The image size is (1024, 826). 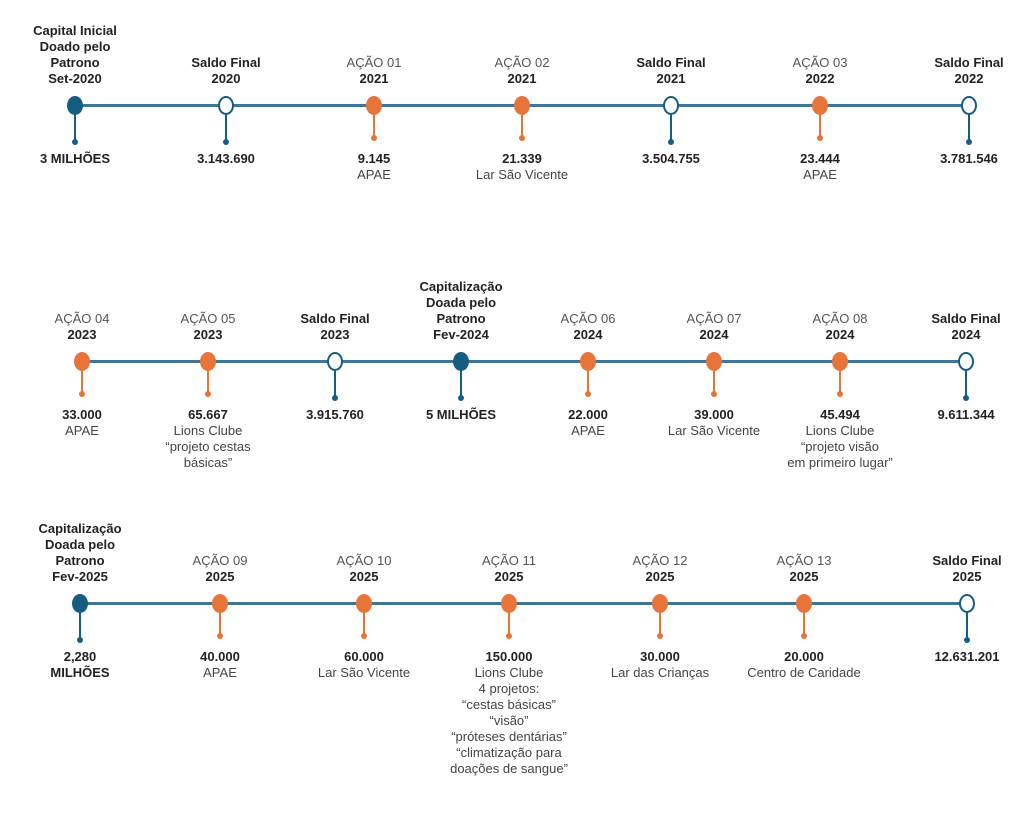 I want to click on action-label: AÇÃO 10, so click(x=364, y=560).